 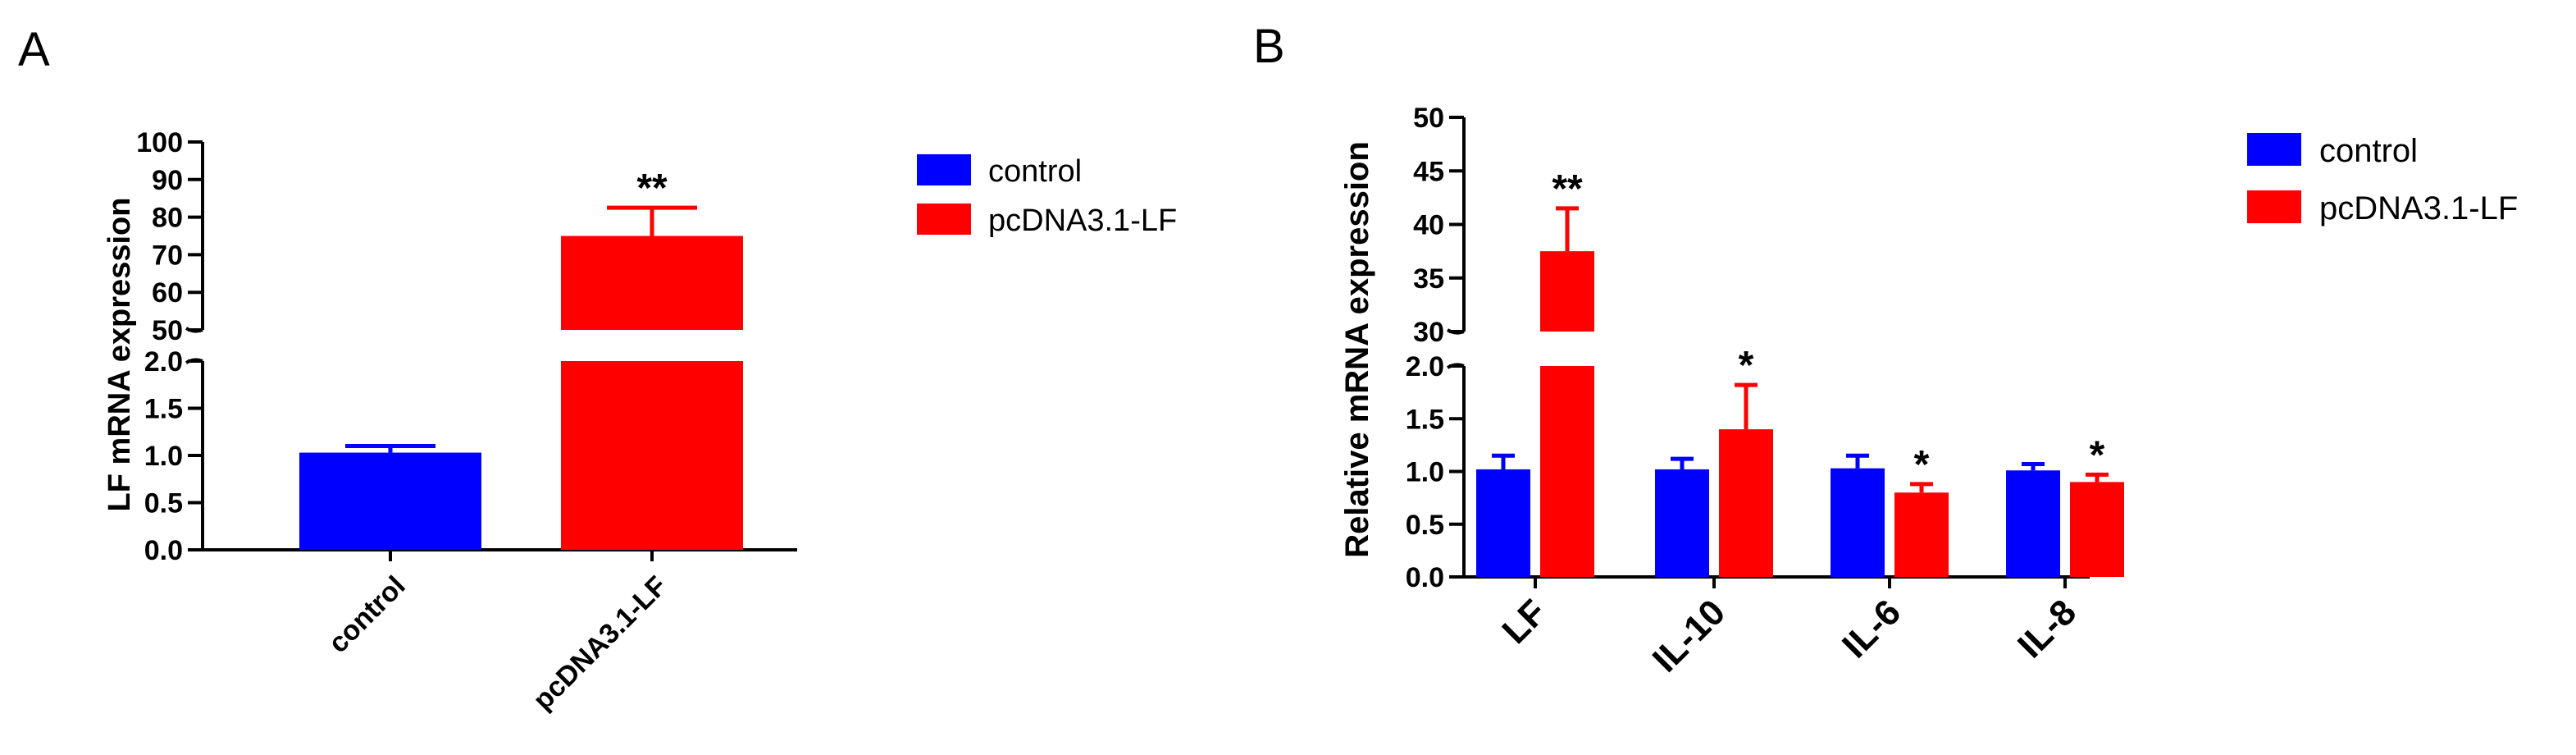 I want to click on panel-b-il-8-pcdna-bar, so click(x=2097, y=529).